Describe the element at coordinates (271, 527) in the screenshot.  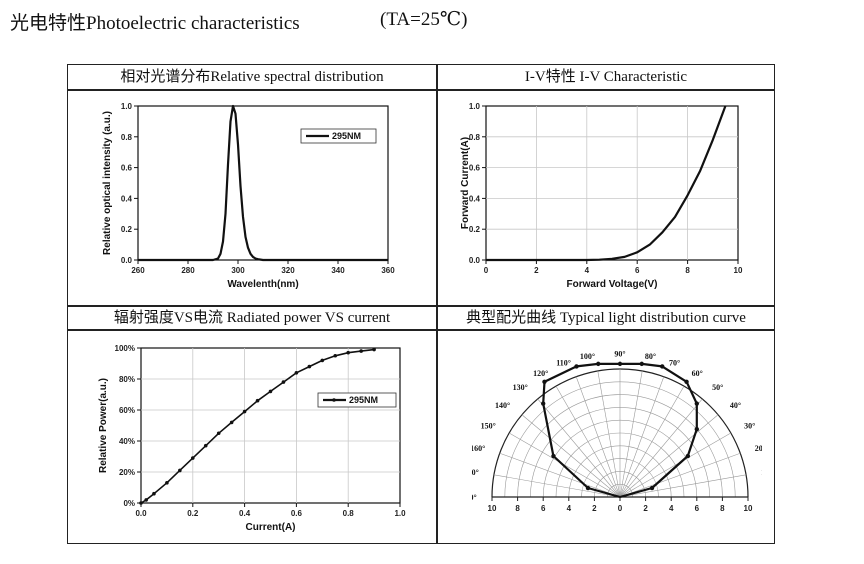
I see `x-axis-label: Current(A)` at that location.